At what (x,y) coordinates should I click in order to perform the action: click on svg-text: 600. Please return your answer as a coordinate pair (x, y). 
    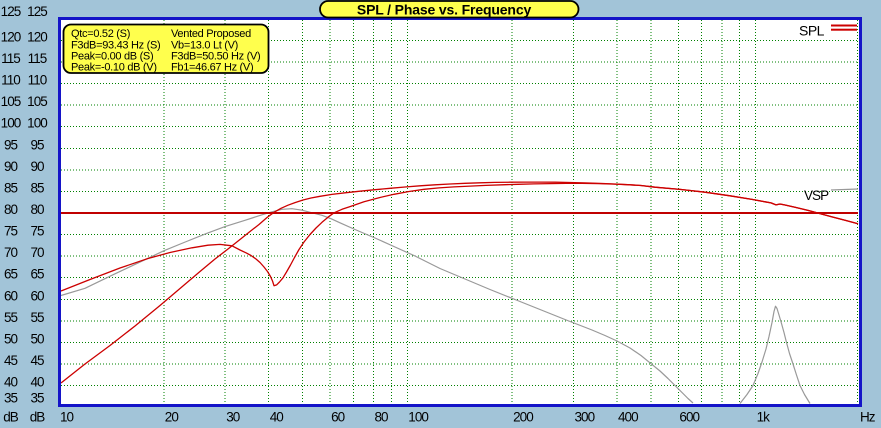
    Looking at the image, I should click on (689, 417).